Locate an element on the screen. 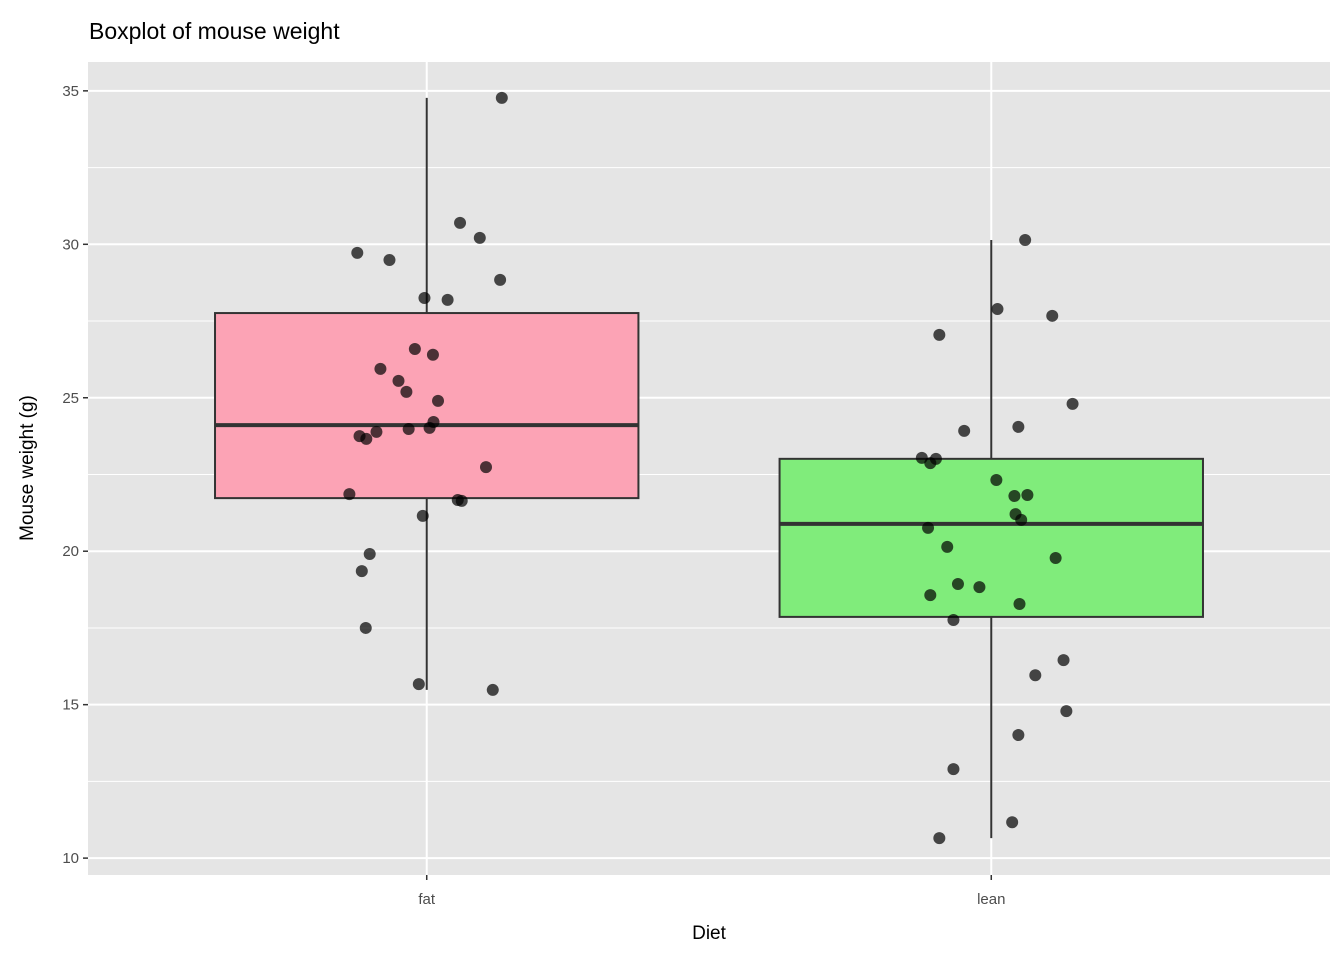  box-fat is located at coordinates (427, 406).